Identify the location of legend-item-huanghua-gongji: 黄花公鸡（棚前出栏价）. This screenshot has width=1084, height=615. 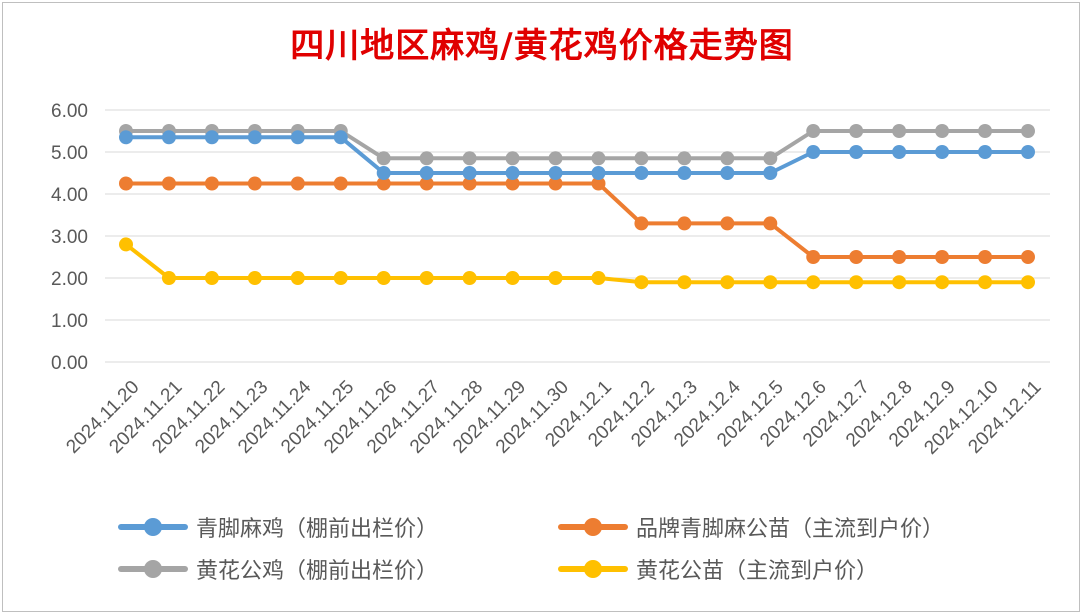
(278, 569).